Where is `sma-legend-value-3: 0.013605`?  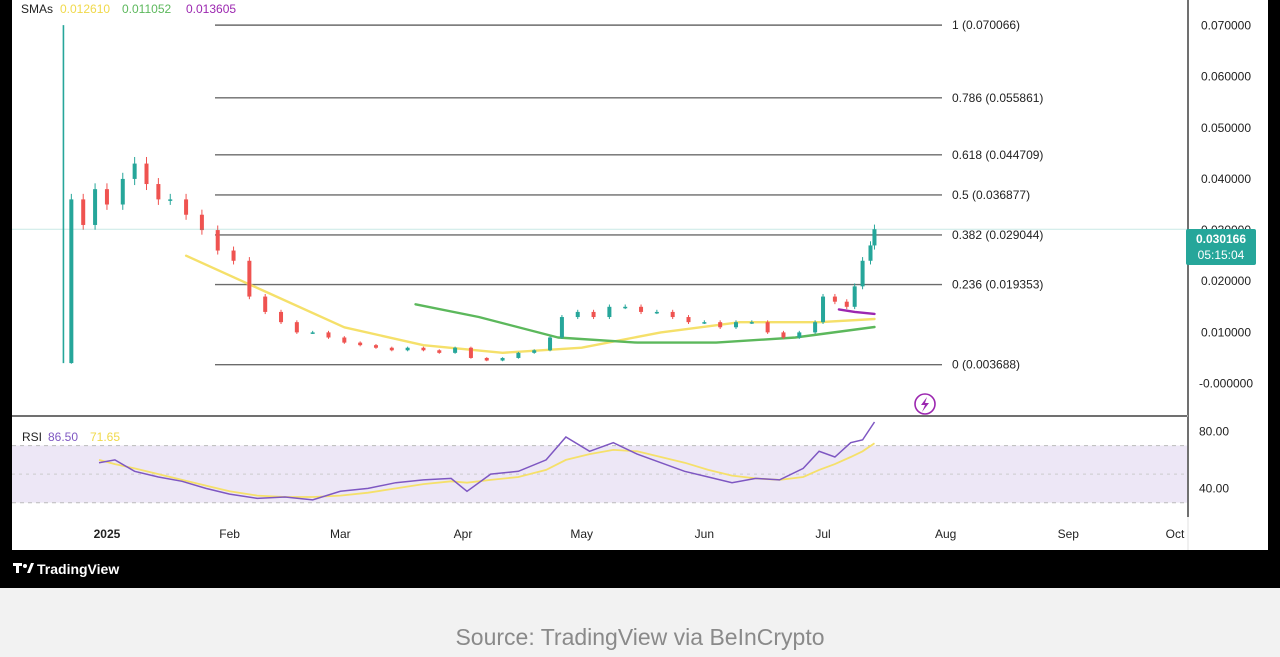 sma-legend-value-3: 0.013605 is located at coordinates (211, 9).